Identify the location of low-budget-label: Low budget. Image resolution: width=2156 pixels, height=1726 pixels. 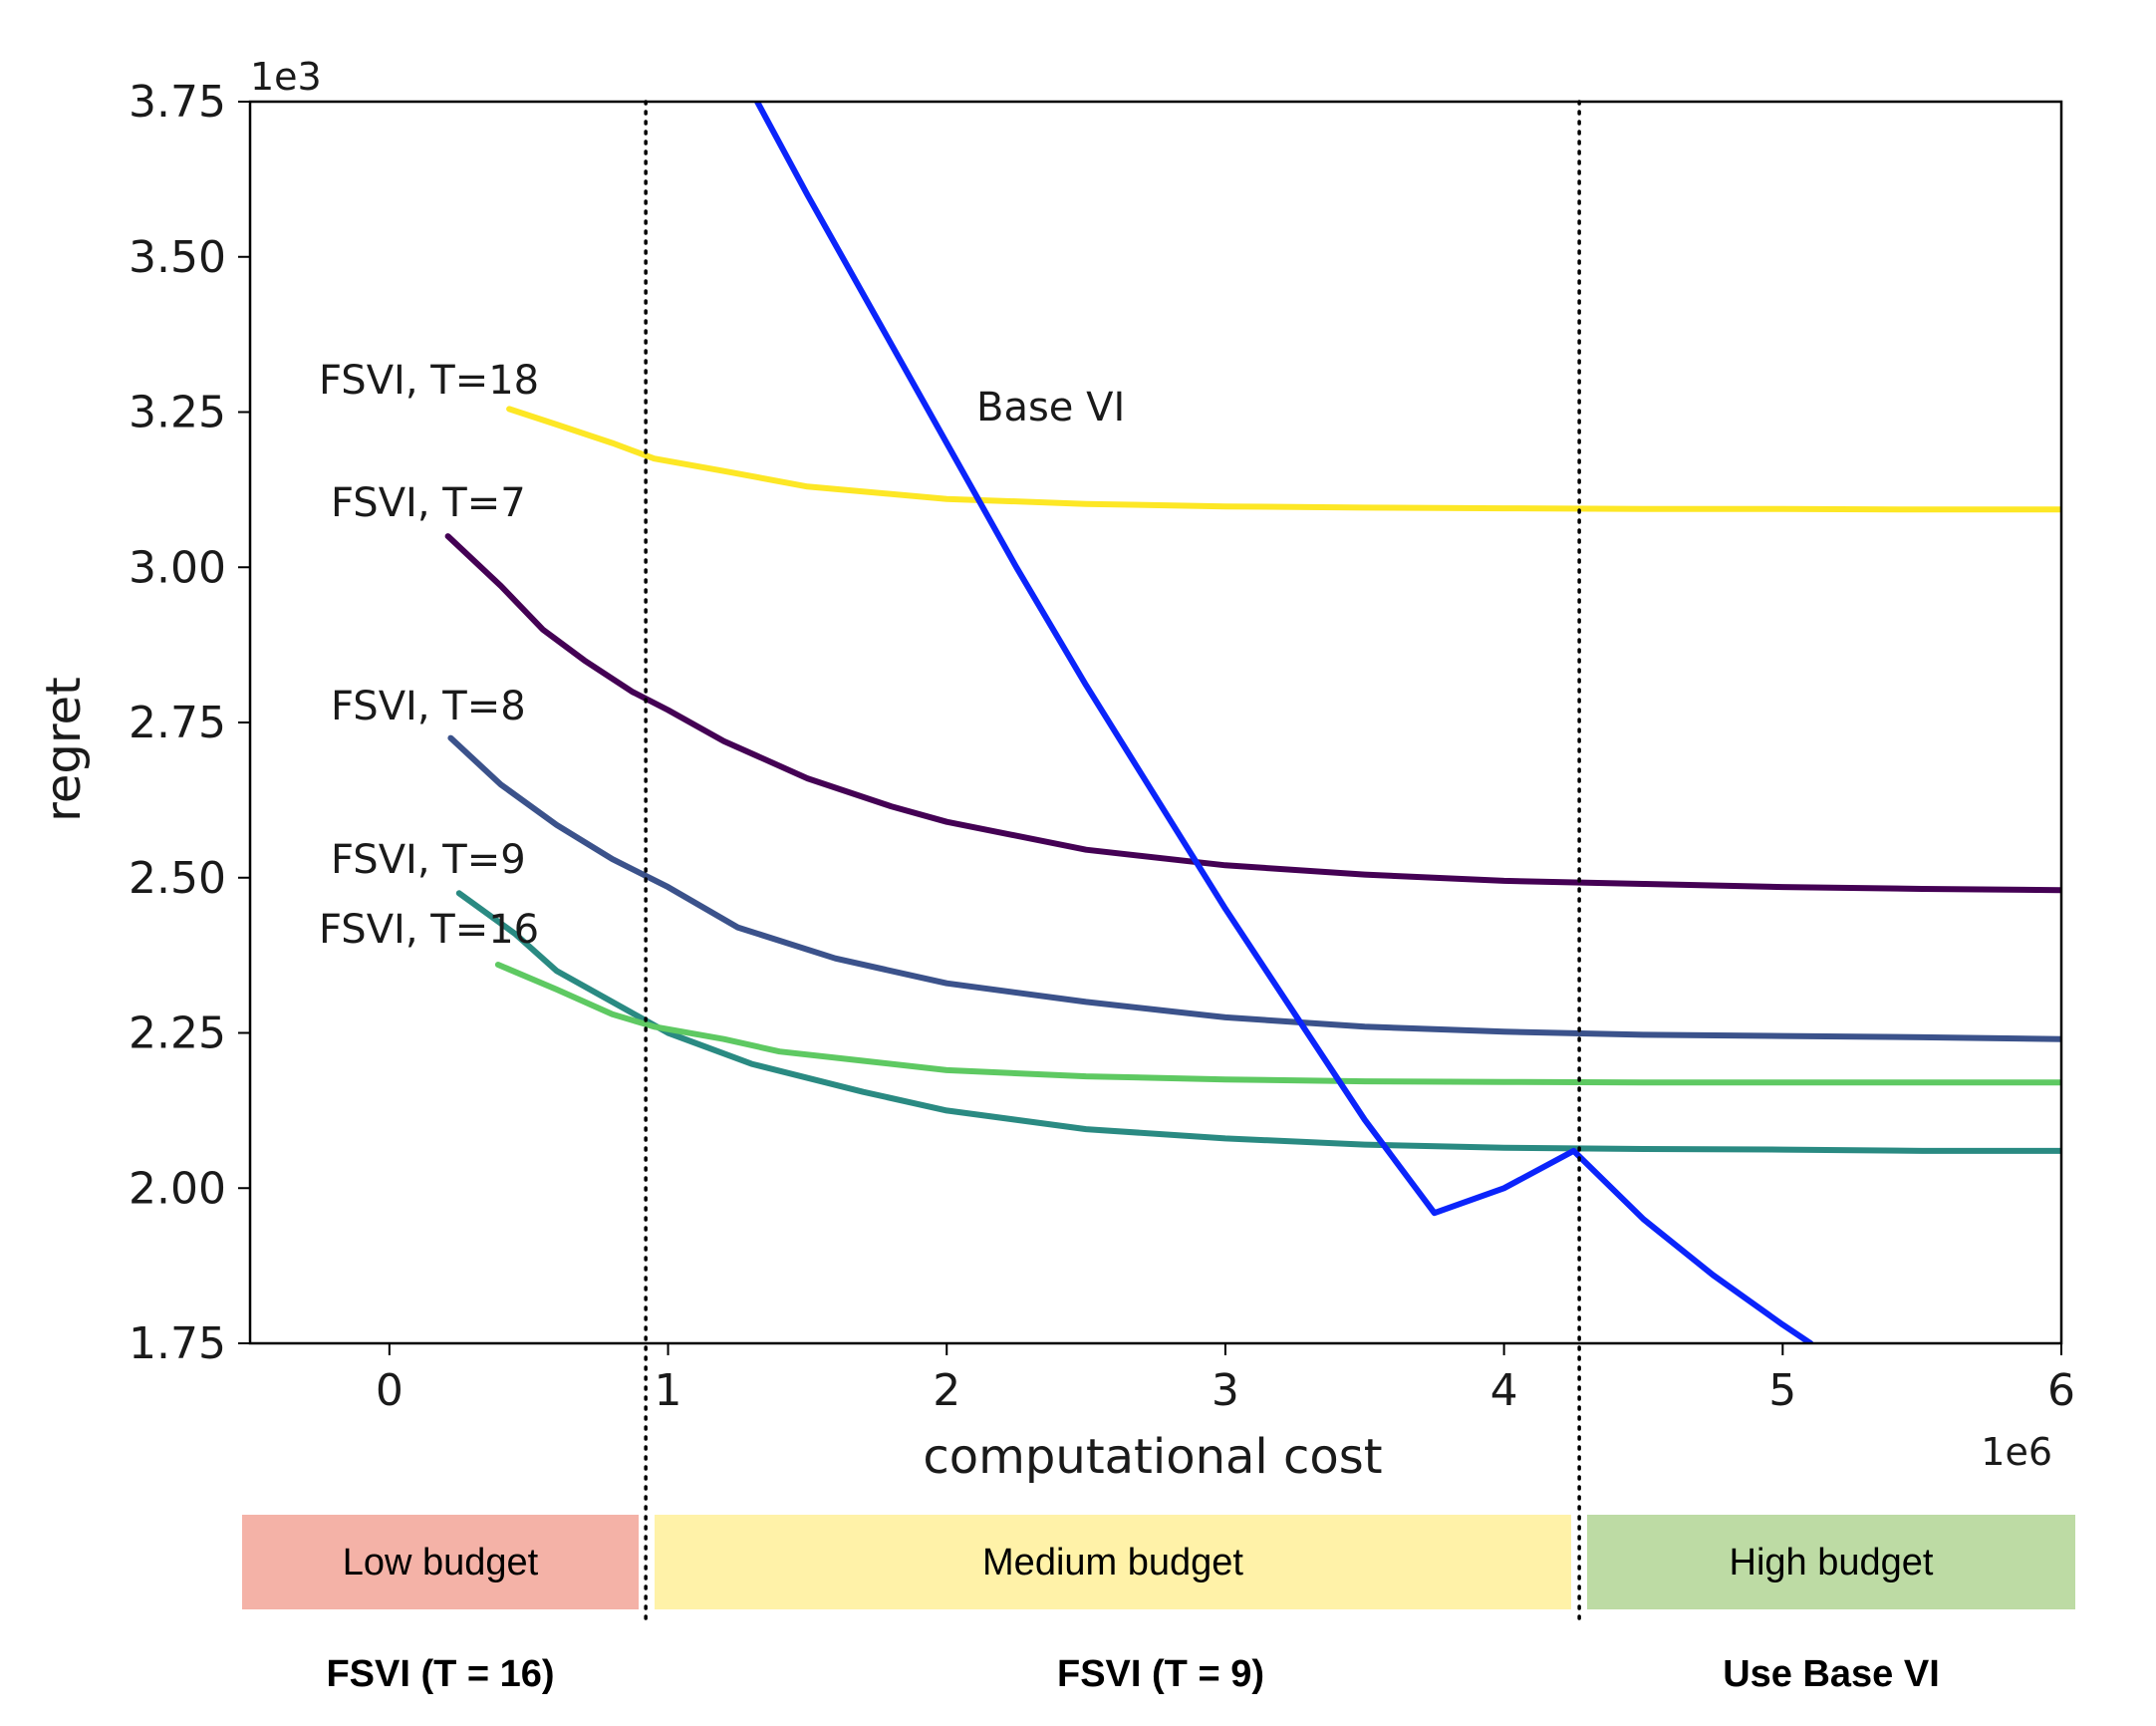
(441, 1562).